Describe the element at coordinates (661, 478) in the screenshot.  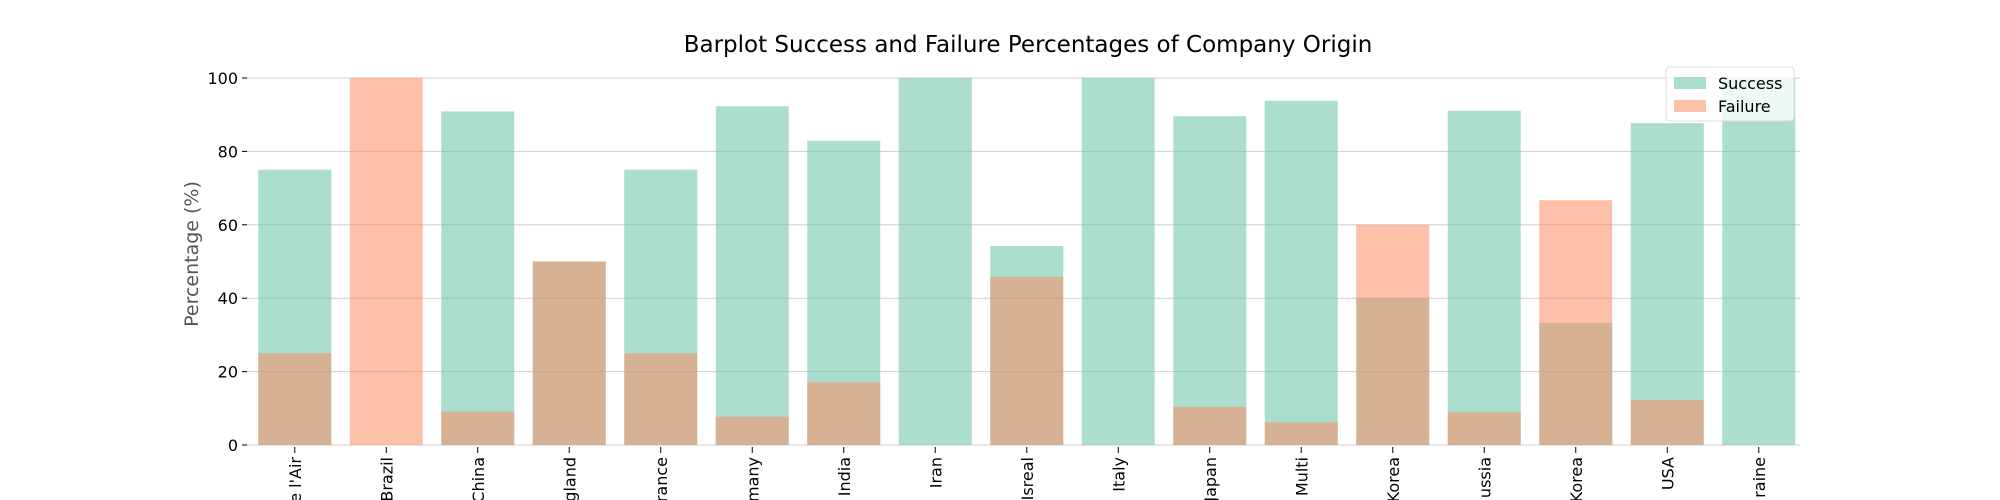
I see `x-tick-label: rance` at that location.